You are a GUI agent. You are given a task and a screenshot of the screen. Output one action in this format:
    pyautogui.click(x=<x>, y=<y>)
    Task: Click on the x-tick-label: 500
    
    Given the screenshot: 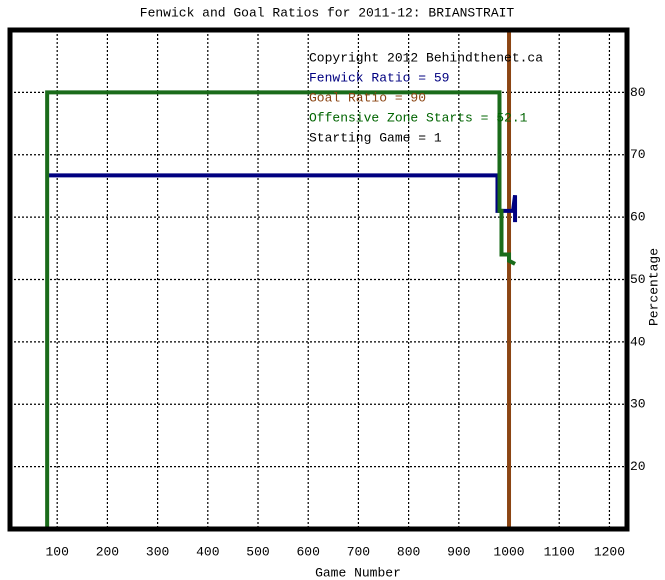 What is the action you would take?
    pyautogui.click(x=257, y=551)
    